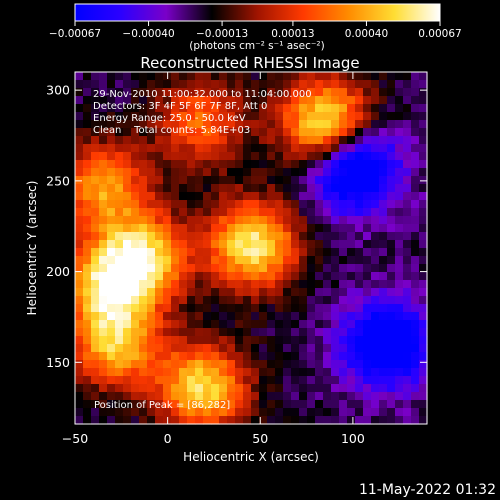  What do you see at coordinates (32, 248) in the screenshot?
I see `y-axis-label: Heliocentric Y (arcsec)` at bounding box center [32, 248].